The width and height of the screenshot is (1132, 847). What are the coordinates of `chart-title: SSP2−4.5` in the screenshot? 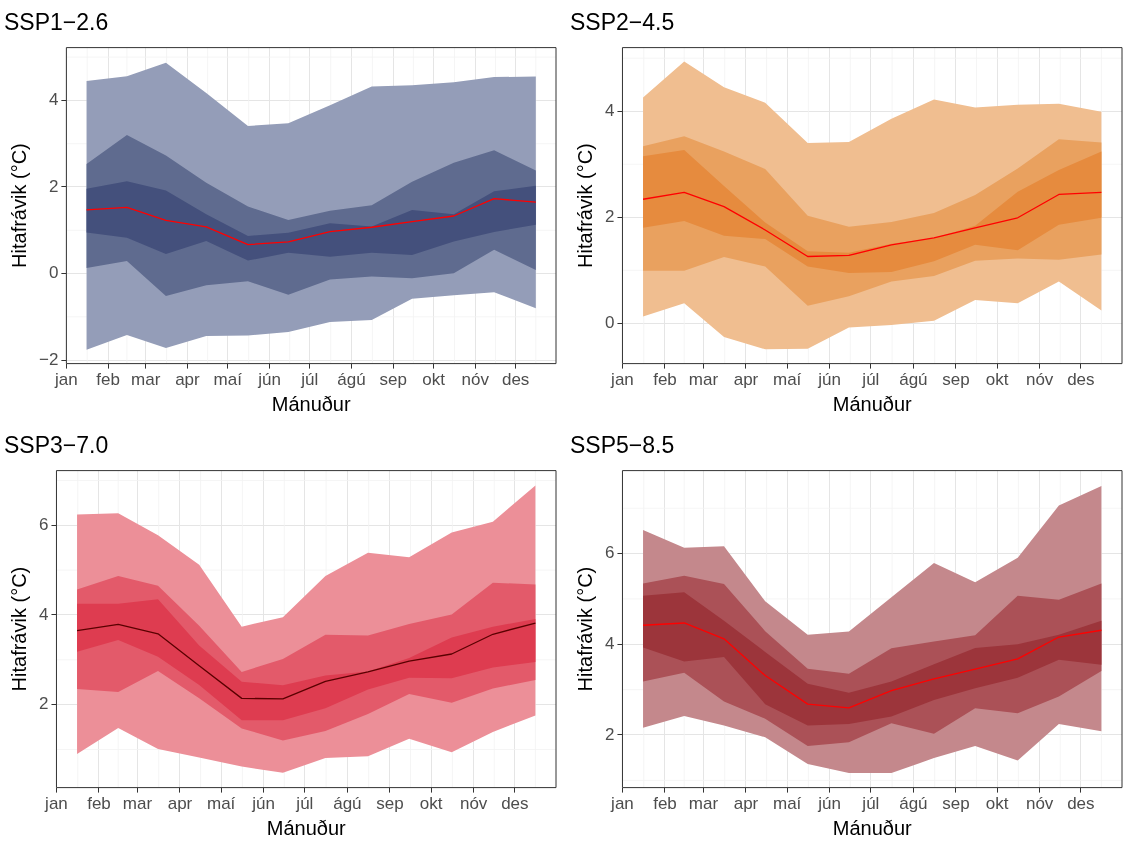 It's located at (622, 22).